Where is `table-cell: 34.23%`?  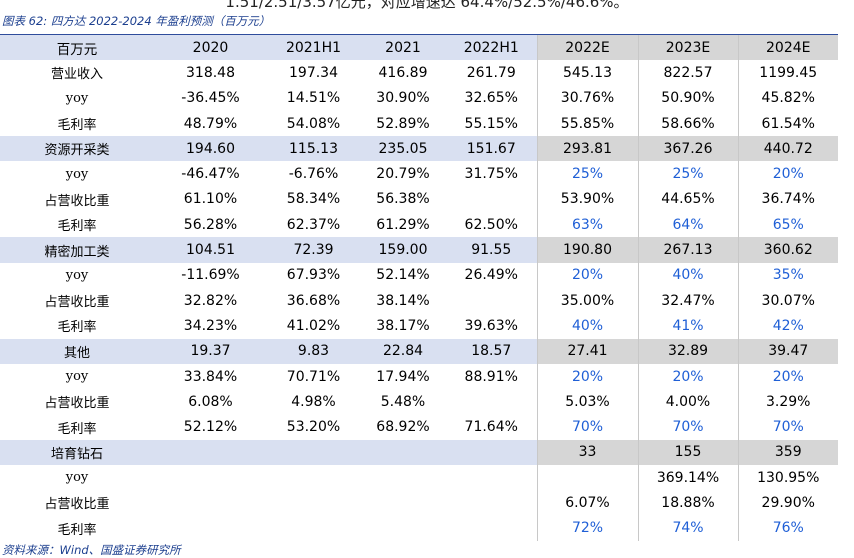 table-cell: 34.23% is located at coordinates (210, 325).